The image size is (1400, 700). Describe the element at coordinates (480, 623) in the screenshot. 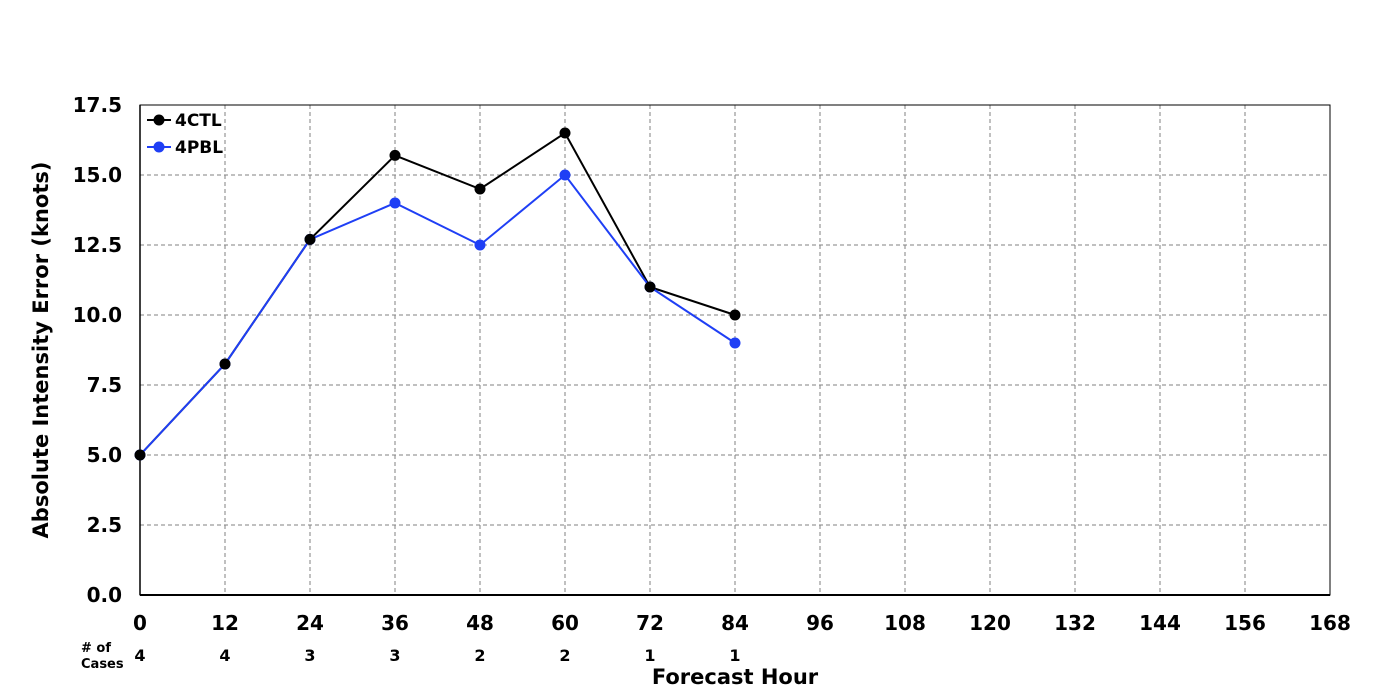

I see `x-tick-label: 48` at that location.